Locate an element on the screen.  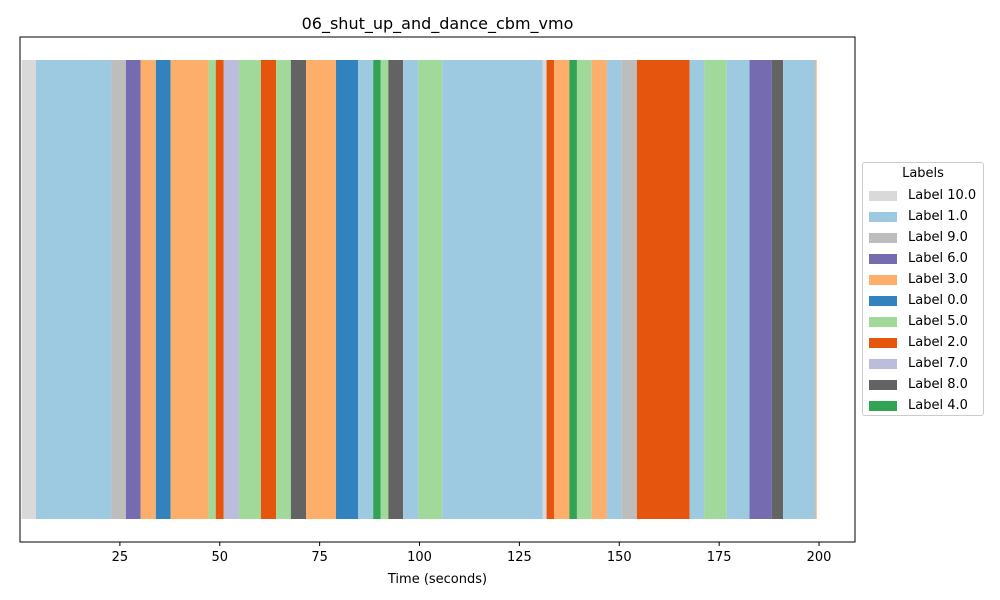
legend-item: Label 3.0 is located at coordinates (926, 279).